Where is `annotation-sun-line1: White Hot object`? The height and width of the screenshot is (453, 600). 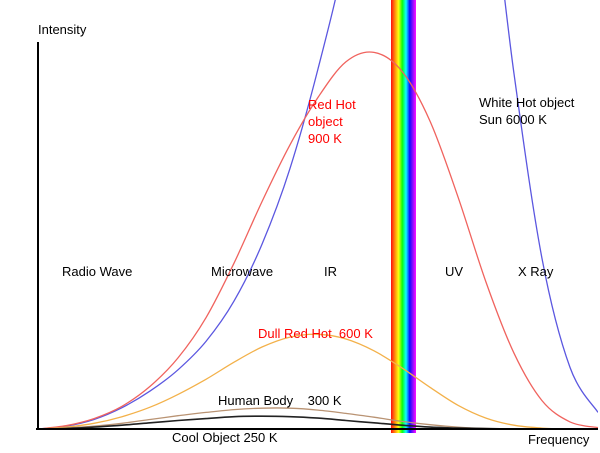
annotation-sun-line1: White Hot object is located at coordinates (527, 102).